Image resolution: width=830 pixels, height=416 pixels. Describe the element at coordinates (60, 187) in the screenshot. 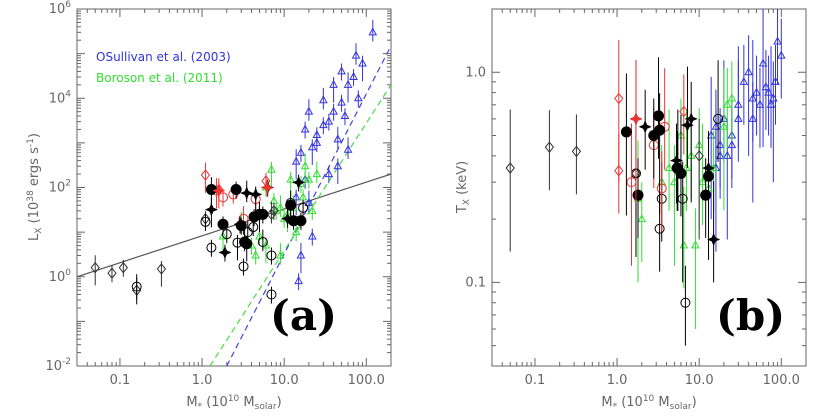

I see `y-tick-label: 10²` at that location.